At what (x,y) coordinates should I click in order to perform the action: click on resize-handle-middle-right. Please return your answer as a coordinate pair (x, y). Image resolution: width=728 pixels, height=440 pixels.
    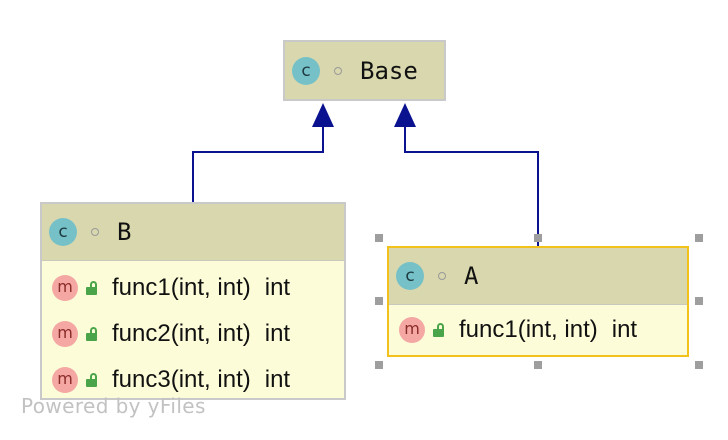
    Looking at the image, I should click on (699, 301).